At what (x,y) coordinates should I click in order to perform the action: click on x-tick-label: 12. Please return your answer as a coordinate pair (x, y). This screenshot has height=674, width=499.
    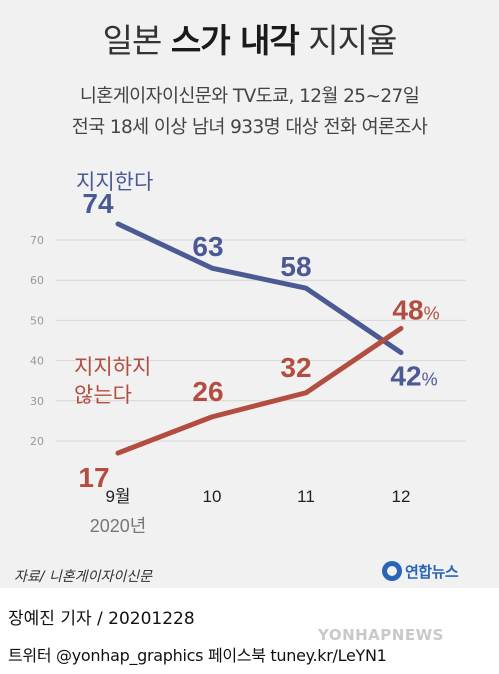
    Looking at the image, I should click on (401, 496).